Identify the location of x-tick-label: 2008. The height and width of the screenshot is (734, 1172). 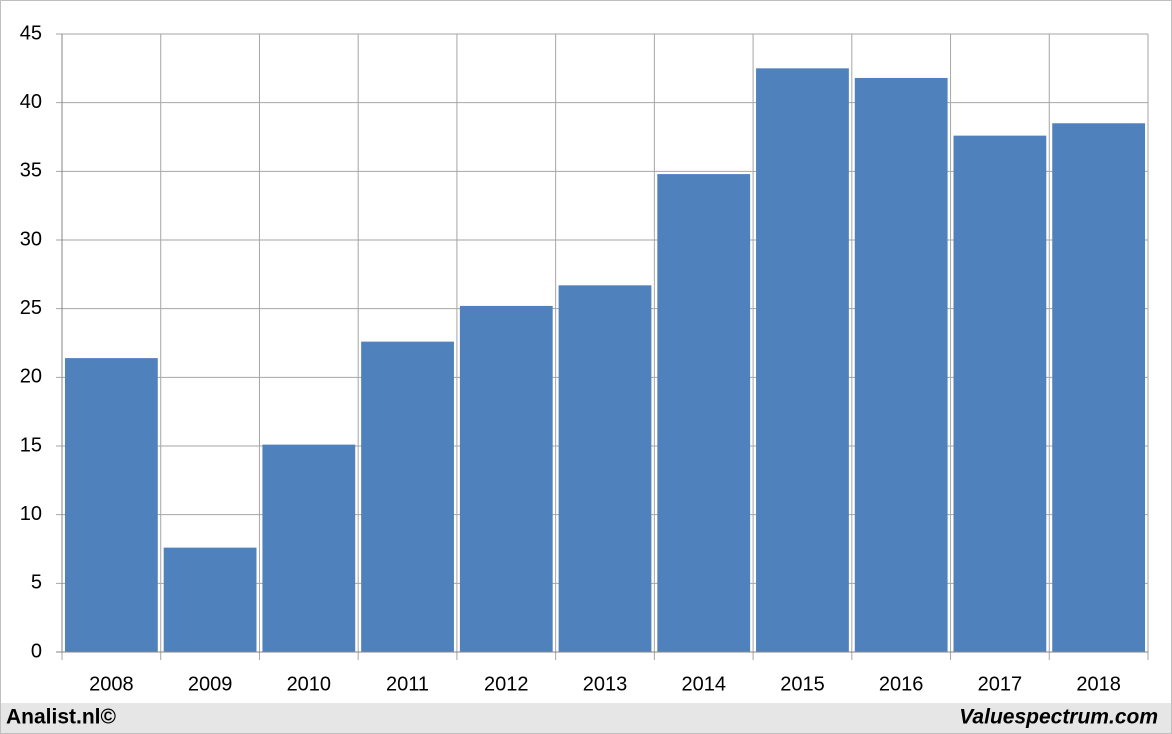
(111, 684).